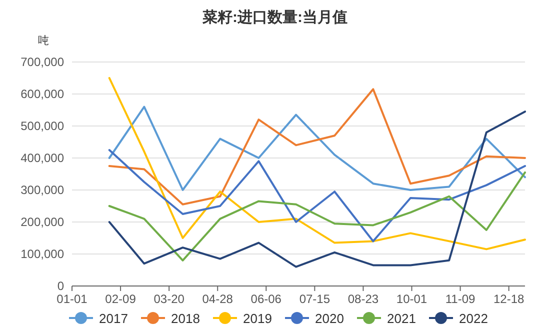 This screenshot has height=330, width=550. Describe the element at coordinates (42, 62) in the screenshot. I see `y-tick-label: 700,000` at that location.